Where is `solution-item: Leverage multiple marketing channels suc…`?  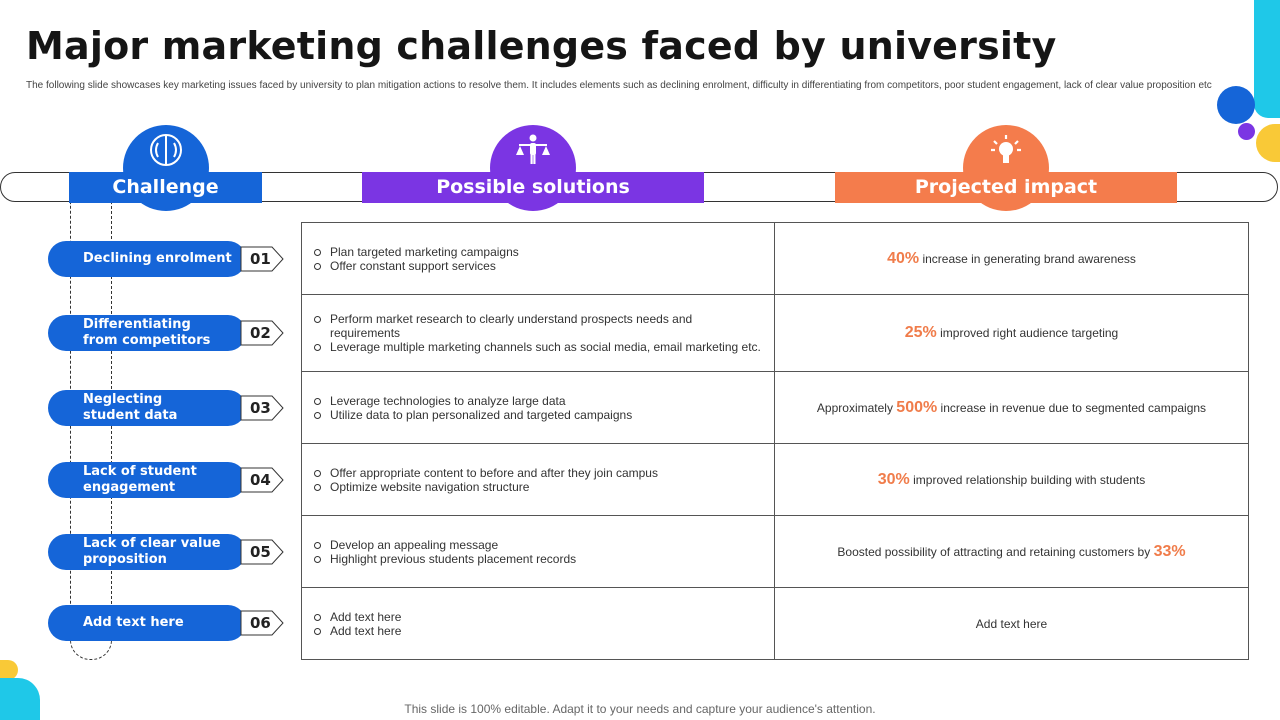 solution-item: Leverage multiple marketing channels suc… is located at coordinates (544, 347).